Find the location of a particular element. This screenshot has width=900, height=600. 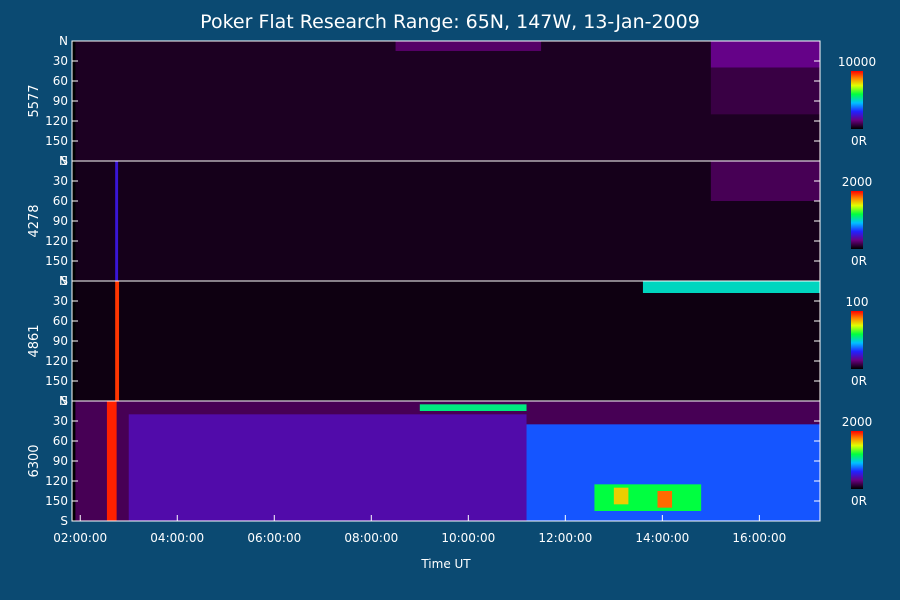

x-tick-label: 06:00:00 is located at coordinates (274, 538).